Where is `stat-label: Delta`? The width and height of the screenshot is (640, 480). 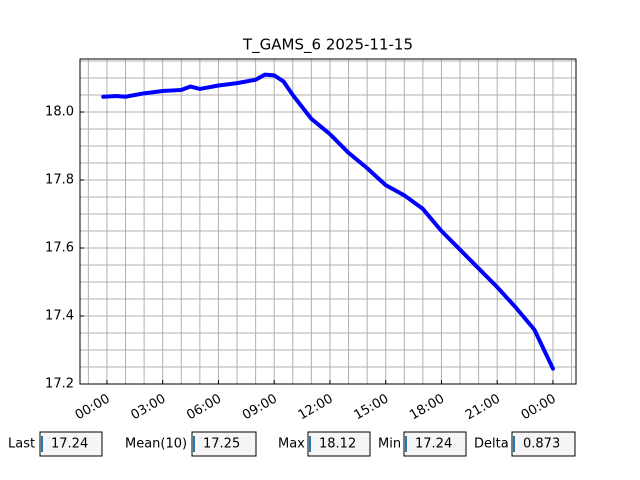
stat-label: Delta is located at coordinates (491, 444).